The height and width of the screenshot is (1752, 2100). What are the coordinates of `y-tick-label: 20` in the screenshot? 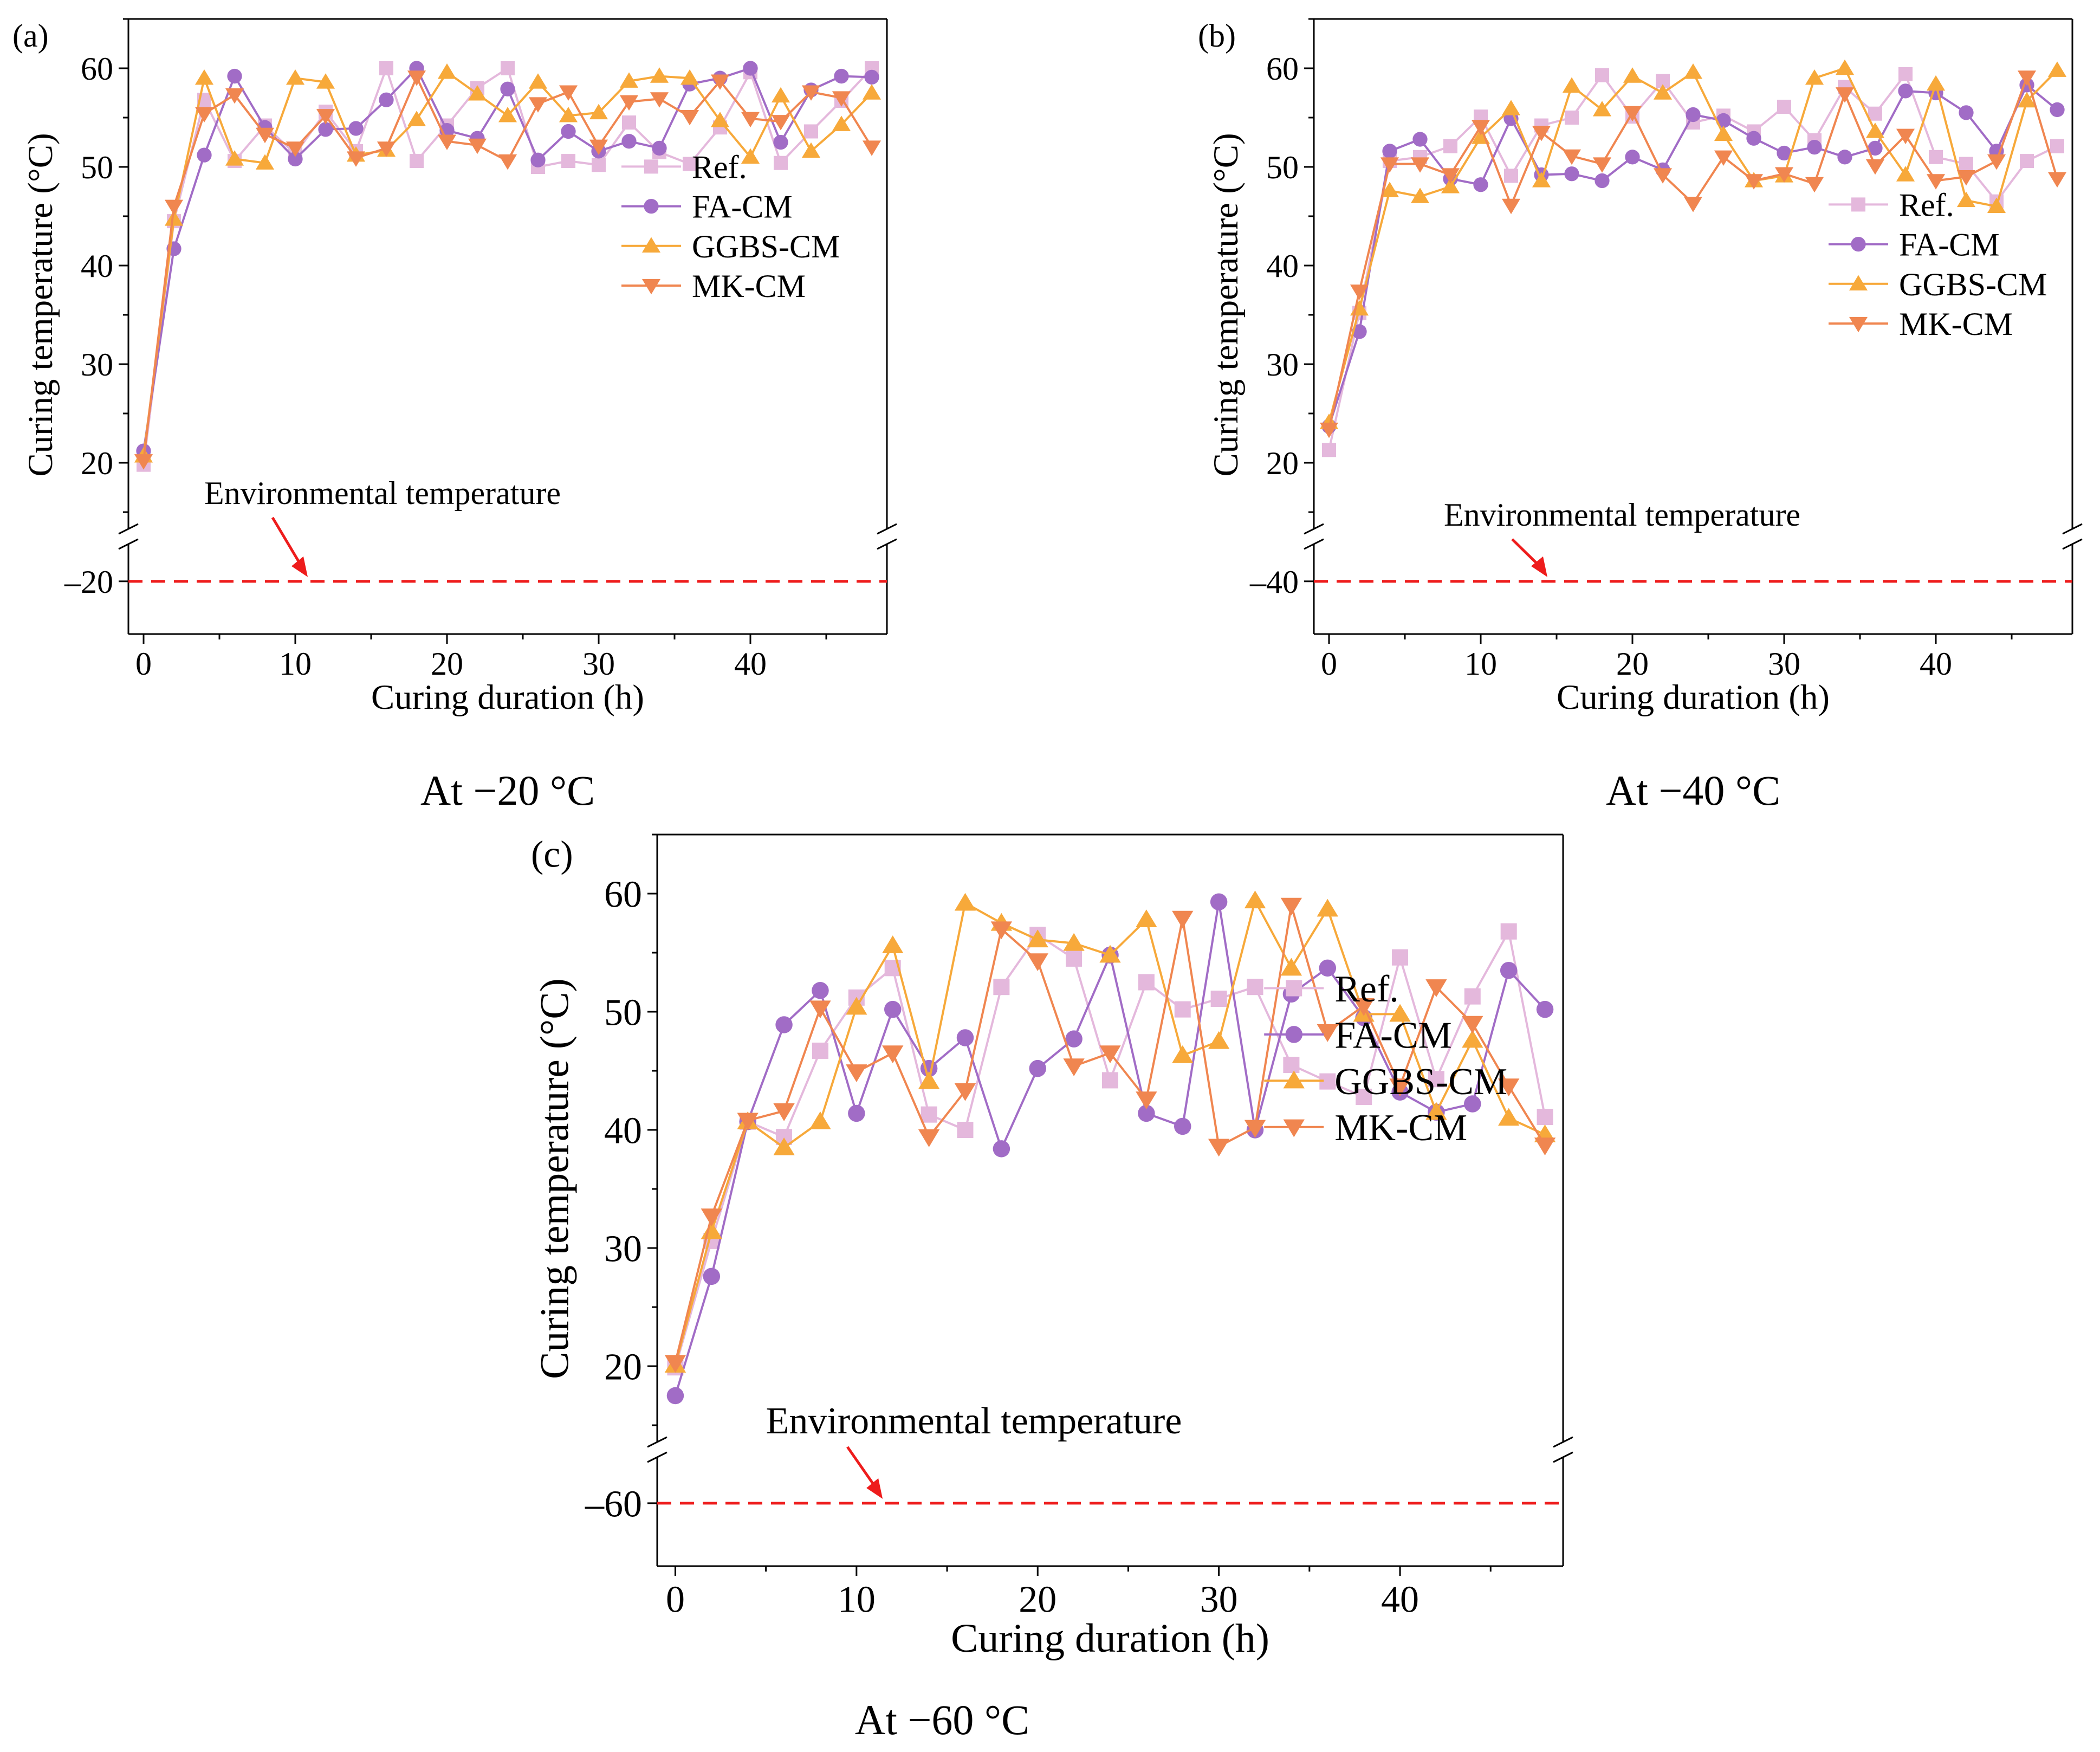 It's located at (623, 1367).